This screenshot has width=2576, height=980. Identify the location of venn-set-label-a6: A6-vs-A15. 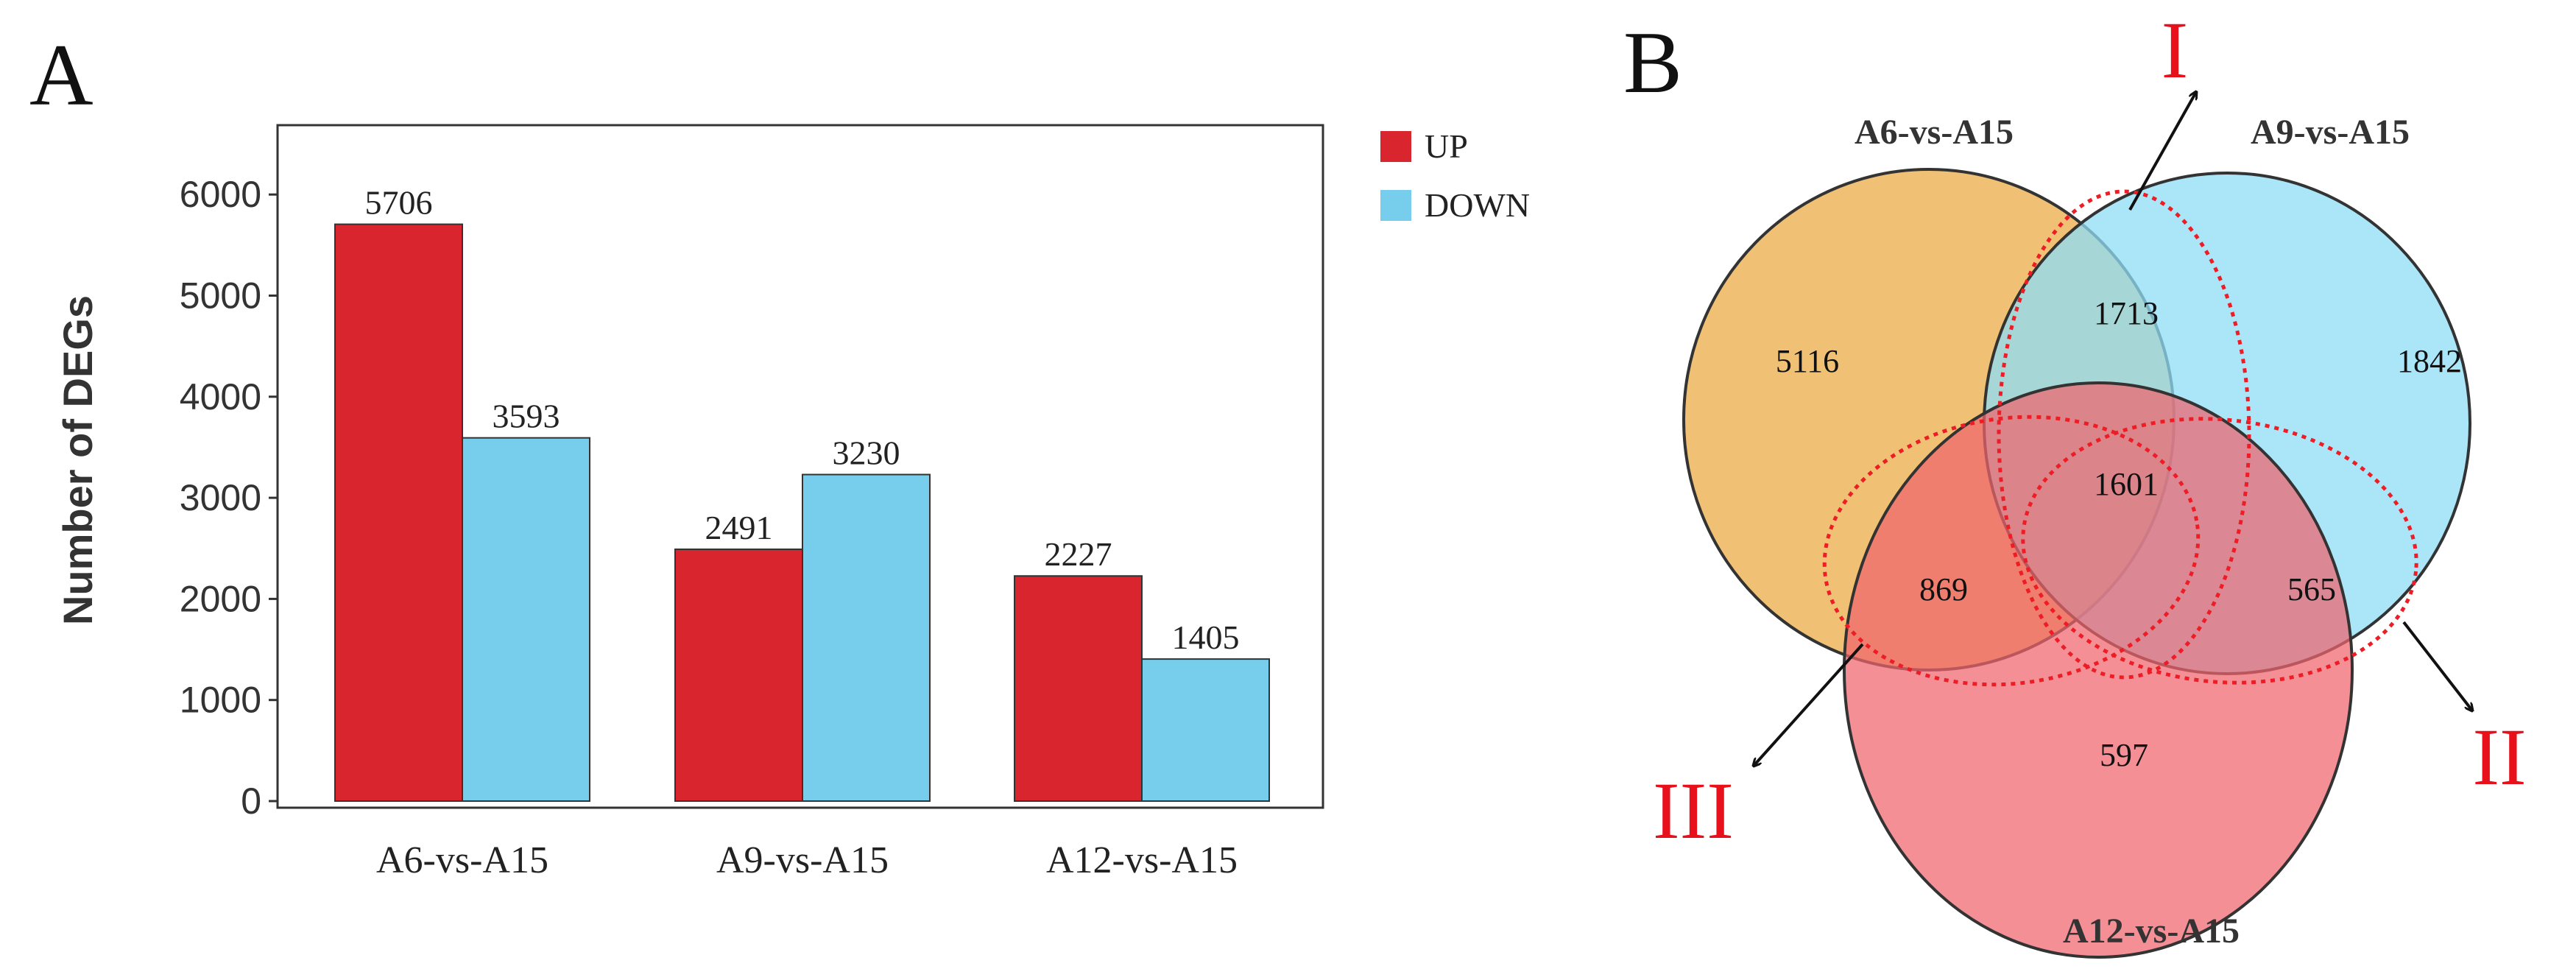
(1934, 132).